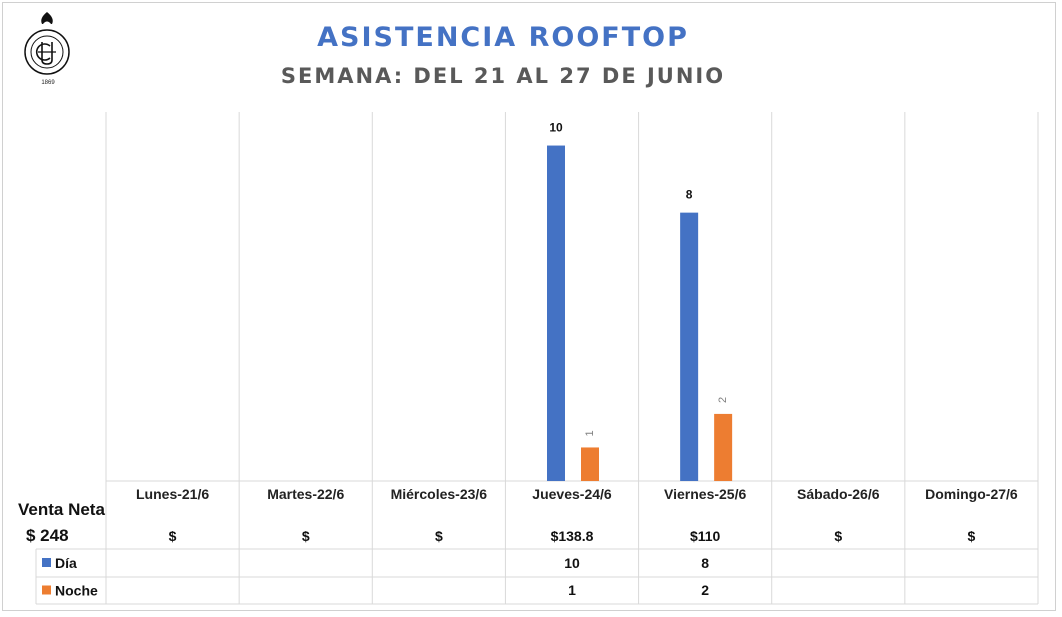 Image resolution: width=1062 pixels, height=617 pixels. I want to click on category-label: Martes-22/6, so click(305, 494).